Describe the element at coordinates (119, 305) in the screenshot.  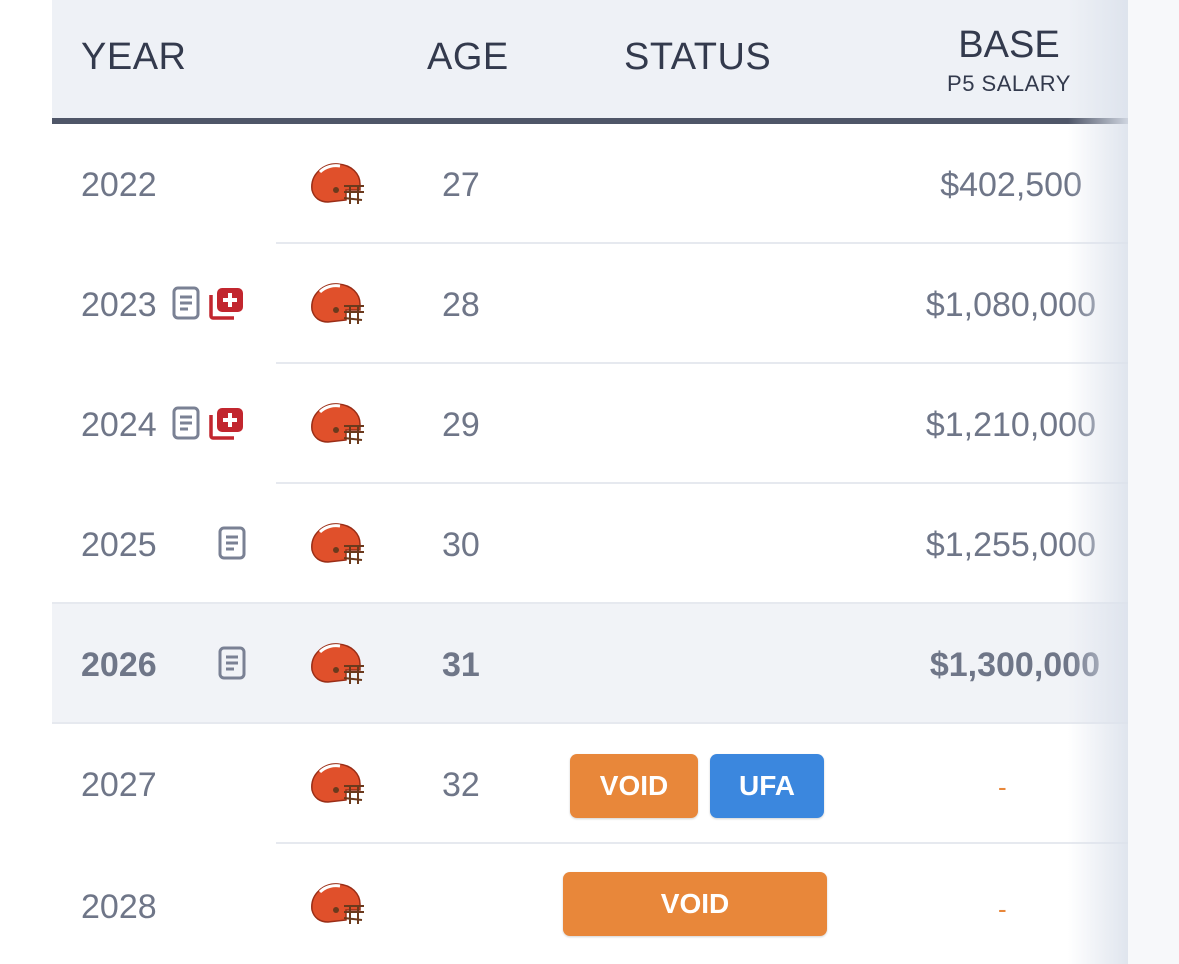
I see `year-cell: 2023` at that location.